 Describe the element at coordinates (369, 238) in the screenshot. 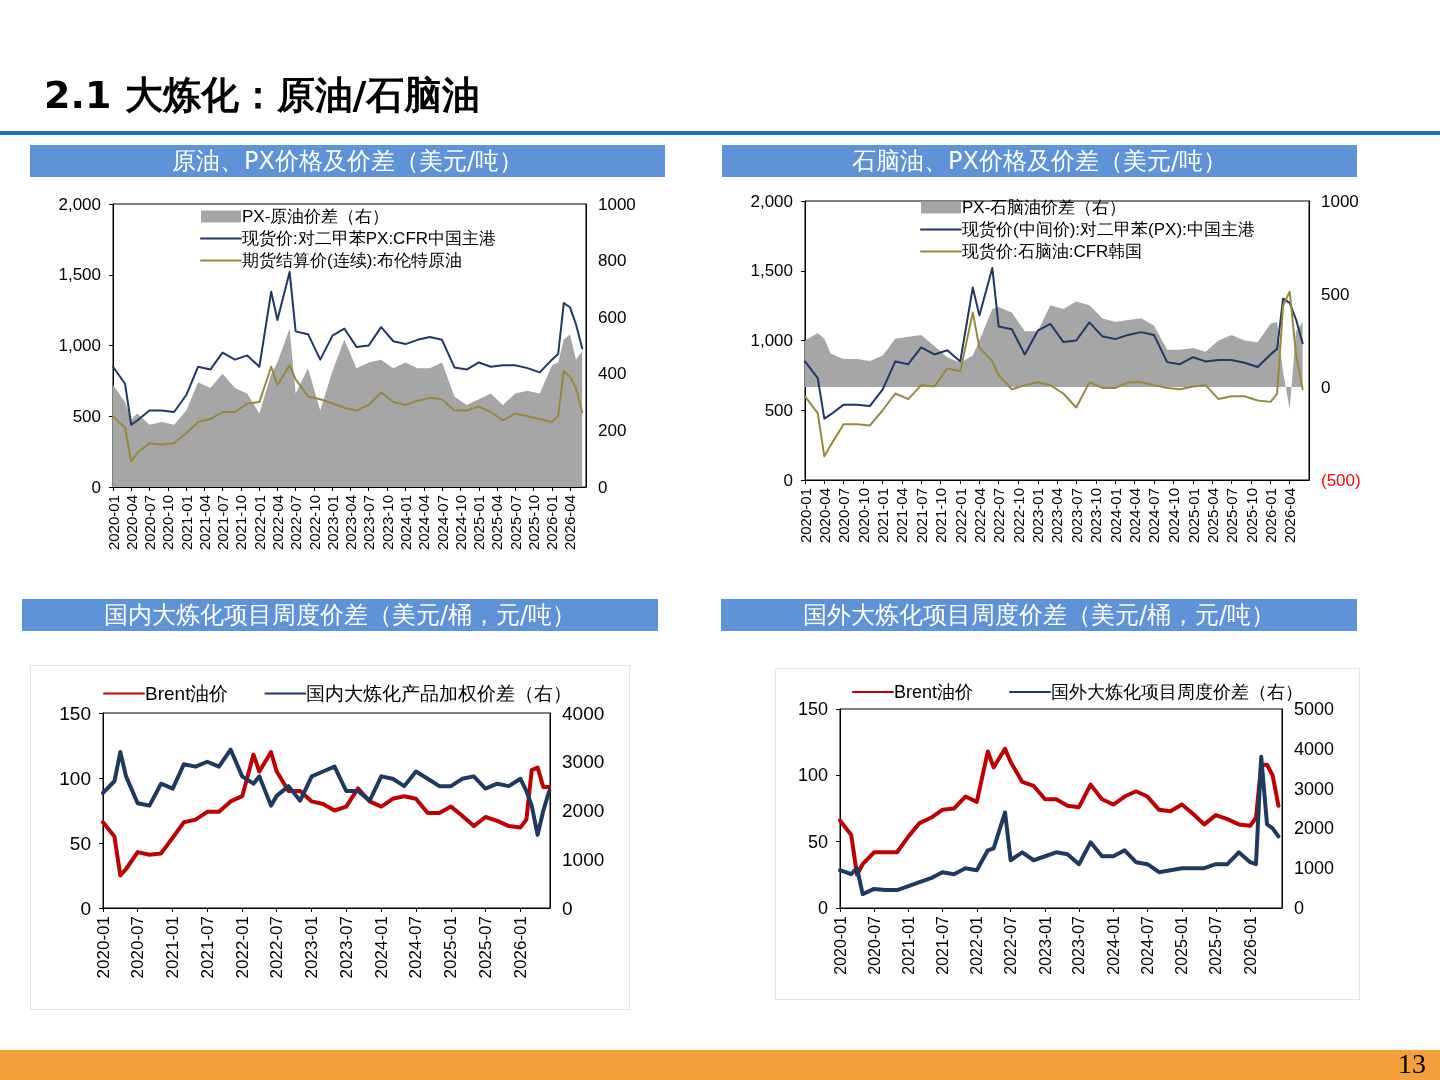

I see `legend-label: 现货价:对二甲苯PX:CFR中国主港` at that location.